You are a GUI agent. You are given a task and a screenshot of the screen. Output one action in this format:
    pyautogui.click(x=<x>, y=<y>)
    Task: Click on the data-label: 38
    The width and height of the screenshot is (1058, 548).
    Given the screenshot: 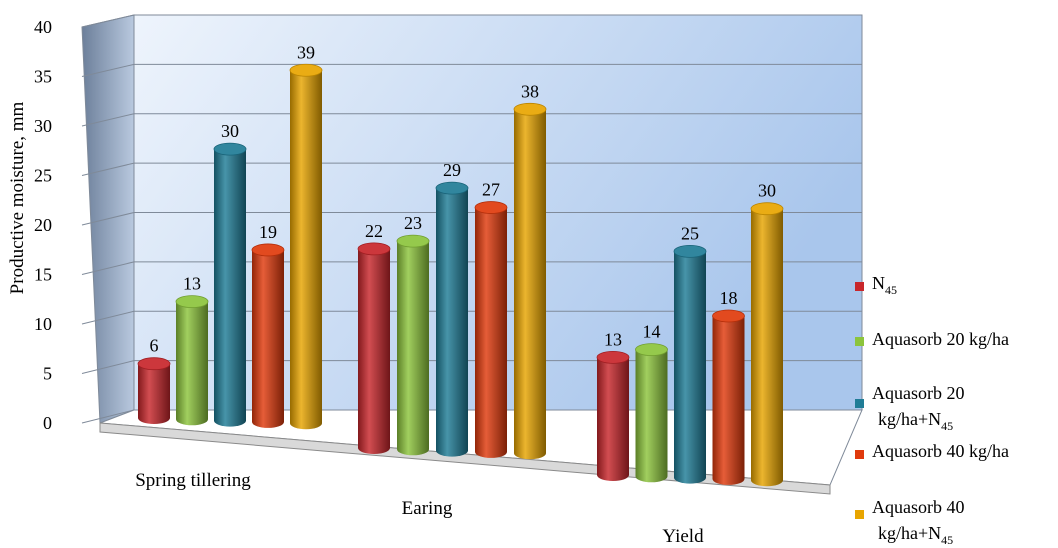 What is the action you would take?
    pyautogui.click(x=530, y=91)
    